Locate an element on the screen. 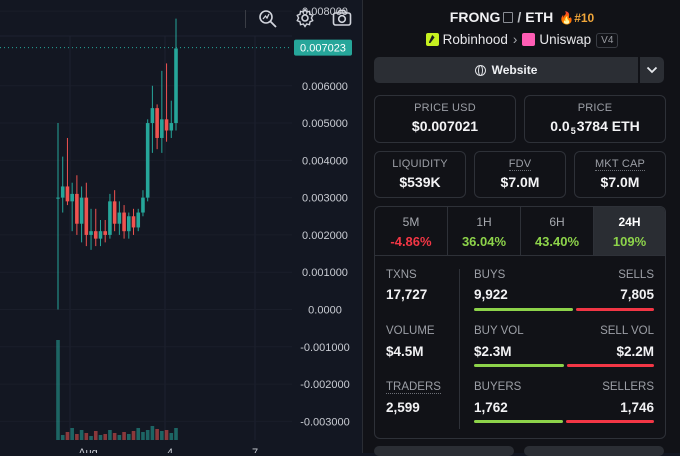  dex-logo-icon is located at coordinates (529, 39).